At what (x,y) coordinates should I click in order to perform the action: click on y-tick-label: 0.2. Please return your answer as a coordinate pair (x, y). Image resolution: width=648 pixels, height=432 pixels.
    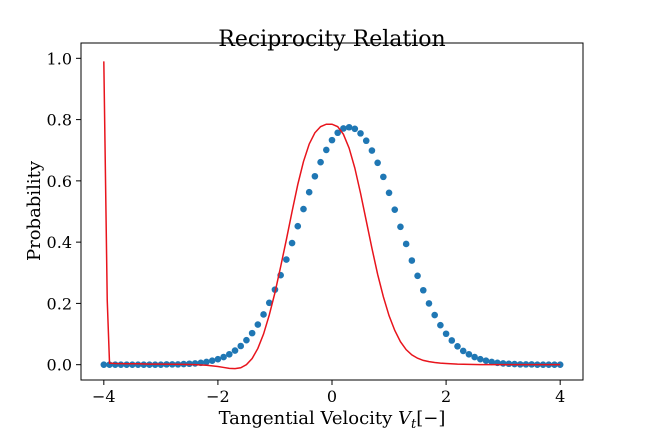
    Looking at the image, I should click on (59, 303).